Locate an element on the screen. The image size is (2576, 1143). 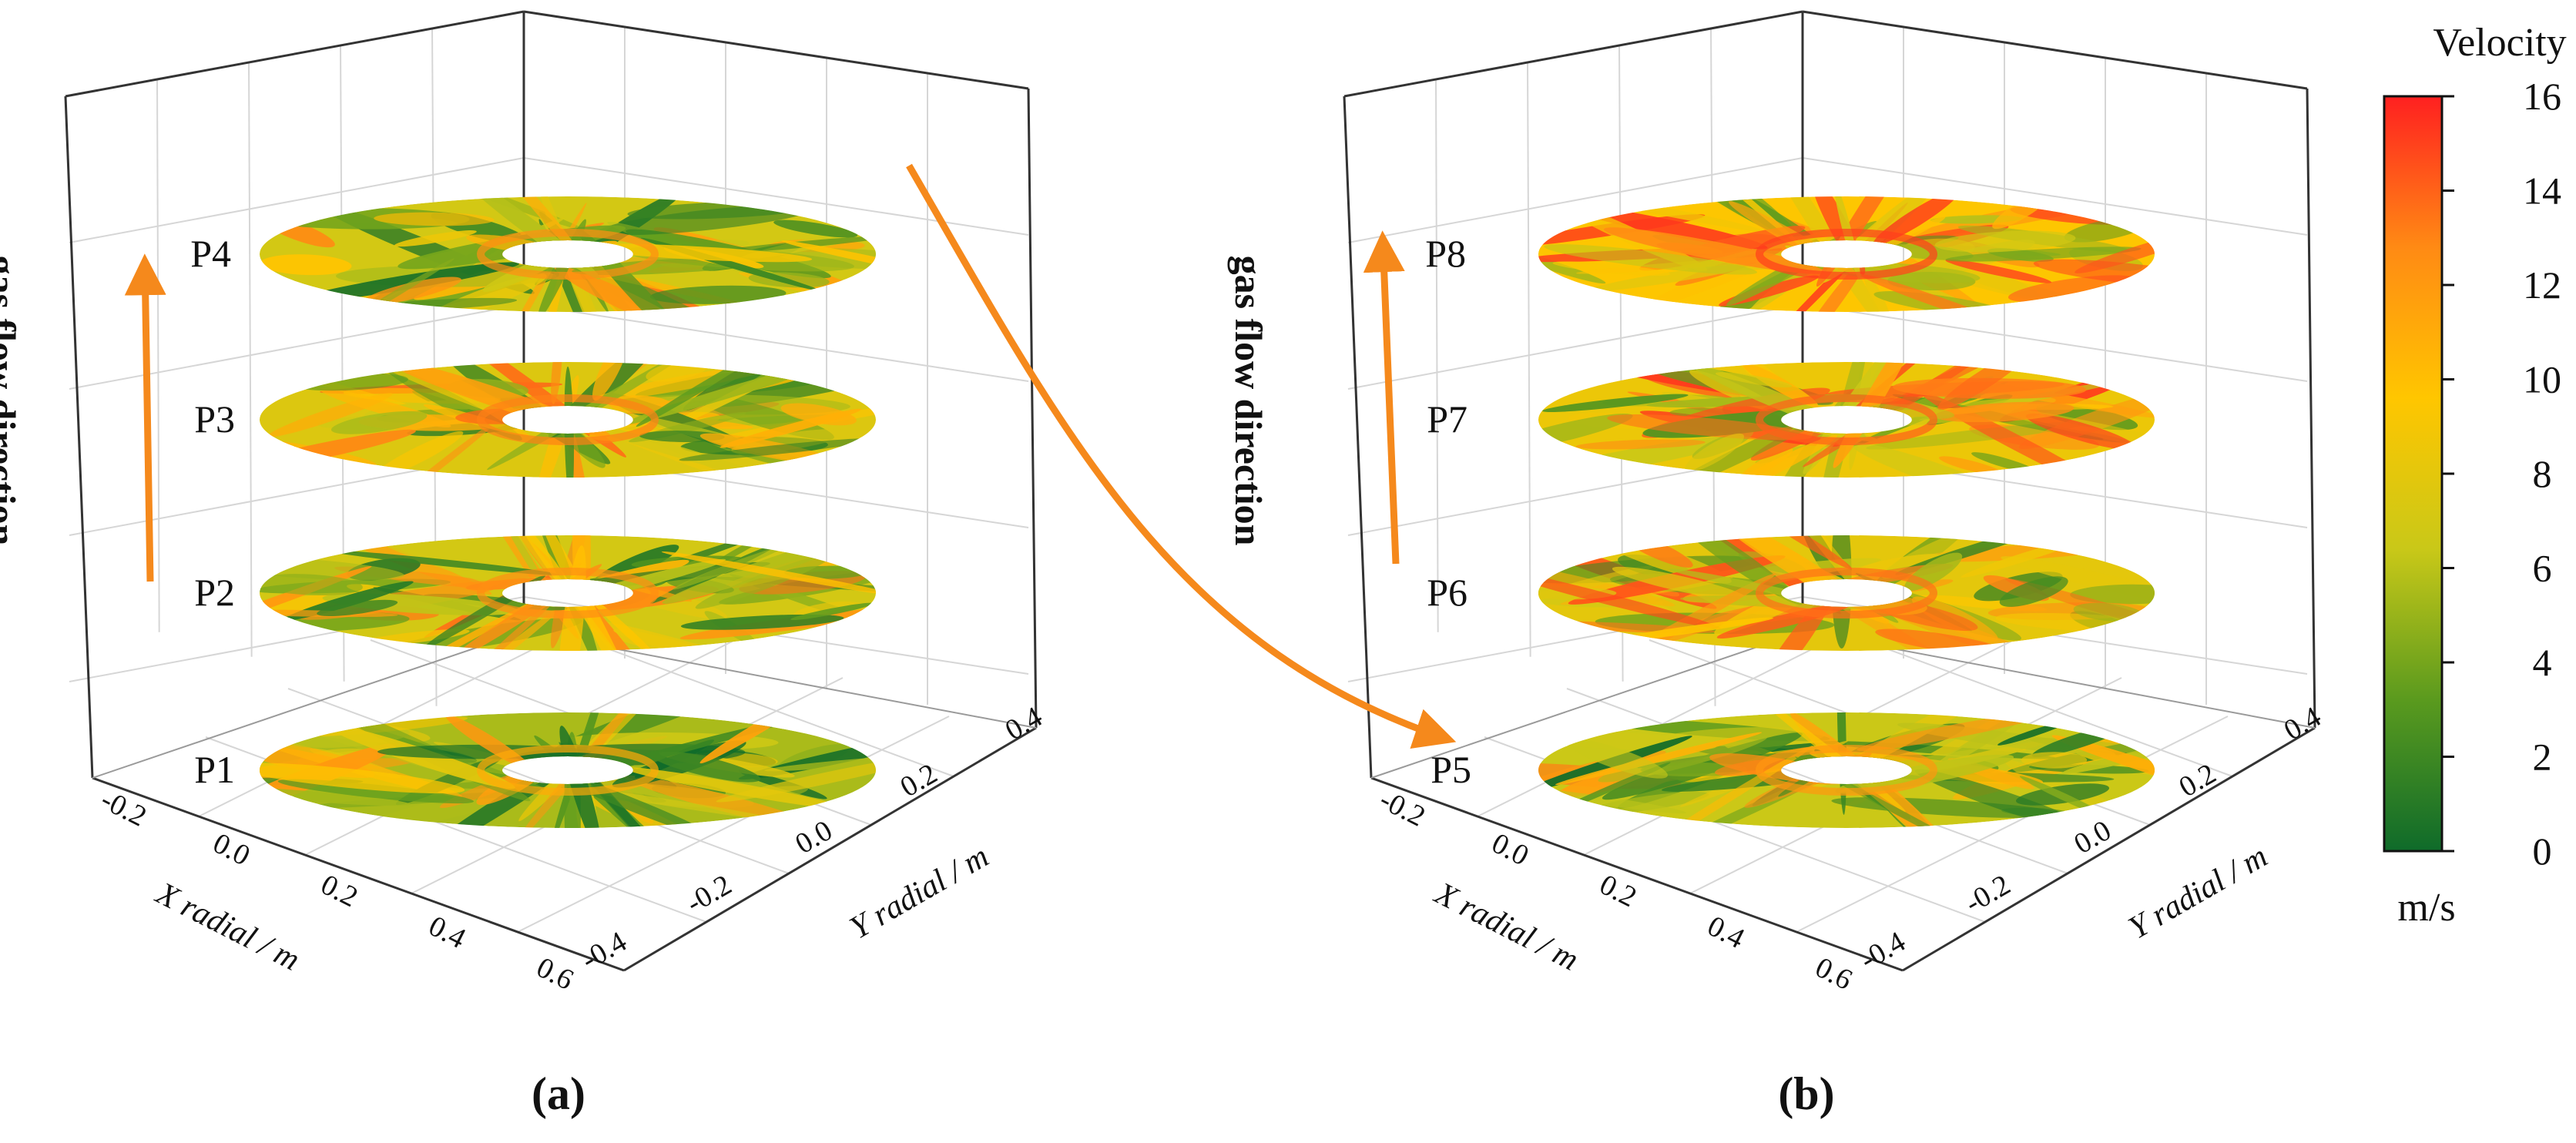
plane-label-p5: P5 is located at coordinates (1451, 769).